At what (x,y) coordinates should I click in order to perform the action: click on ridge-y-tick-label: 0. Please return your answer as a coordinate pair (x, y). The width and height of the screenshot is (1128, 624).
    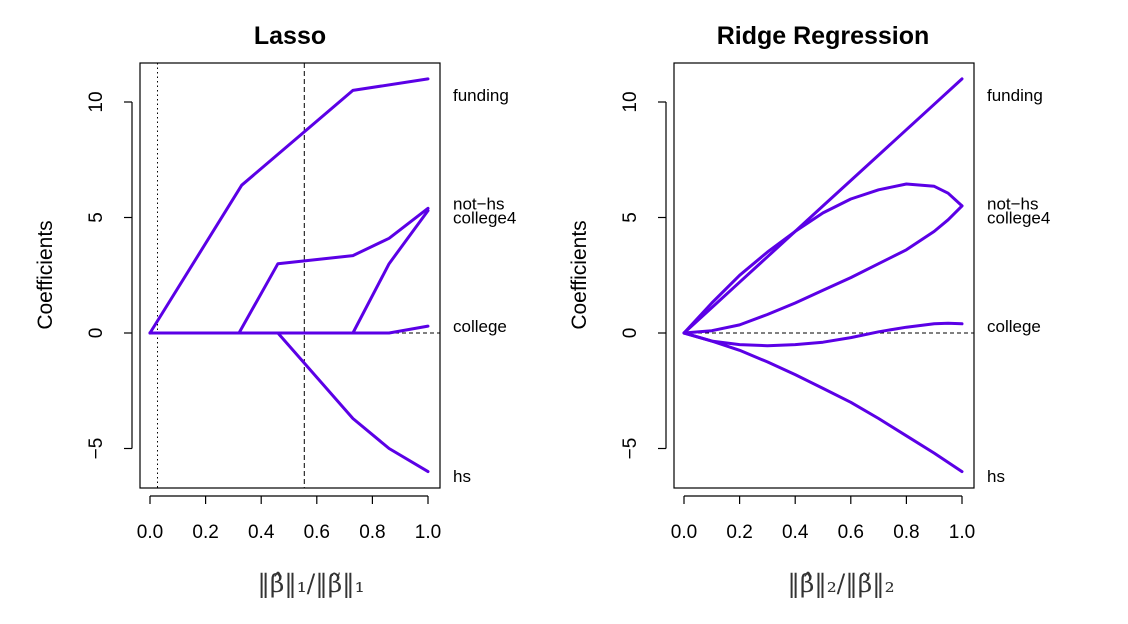
    Looking at the image, I should click on (630, 333).